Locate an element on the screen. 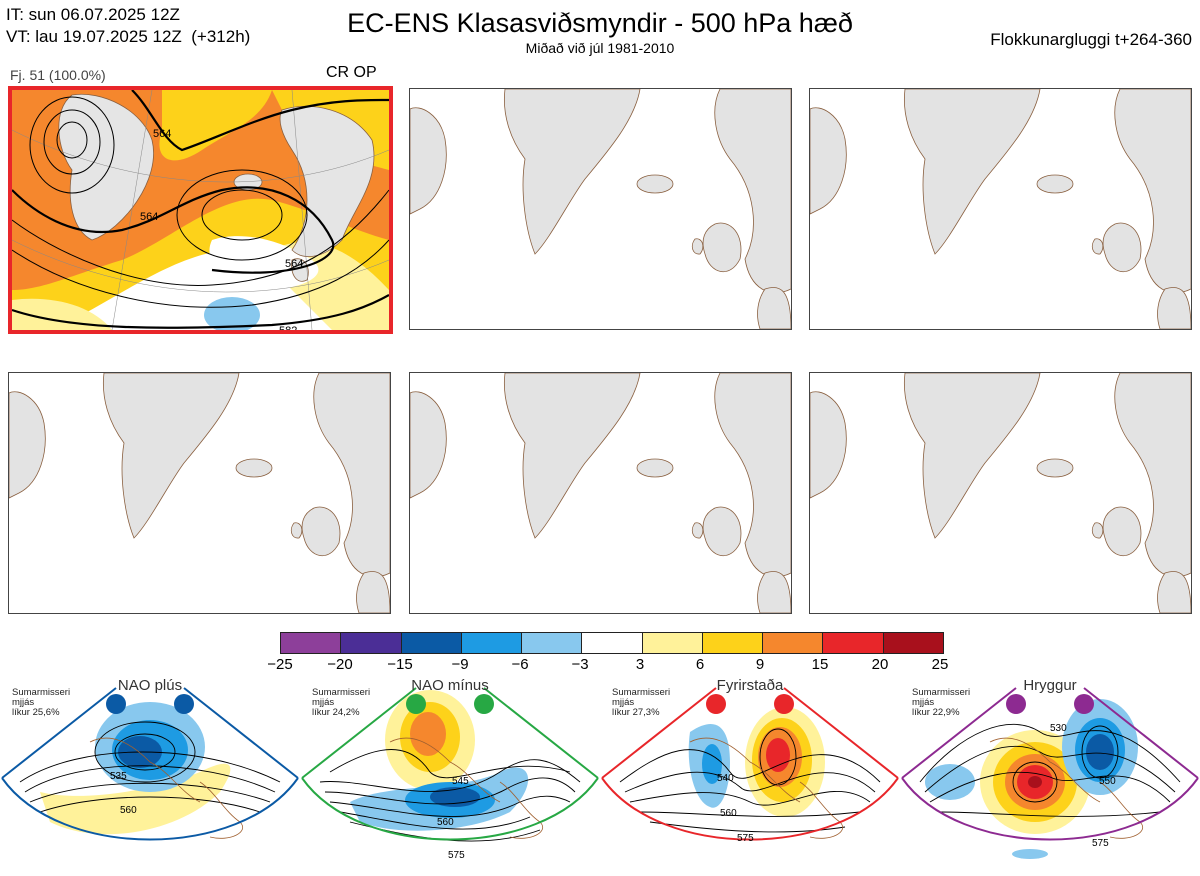 Image resolution: width=1200 pixels, height=876 pixels. colorbar-tick: 25 is located at coordinates (940, 664).